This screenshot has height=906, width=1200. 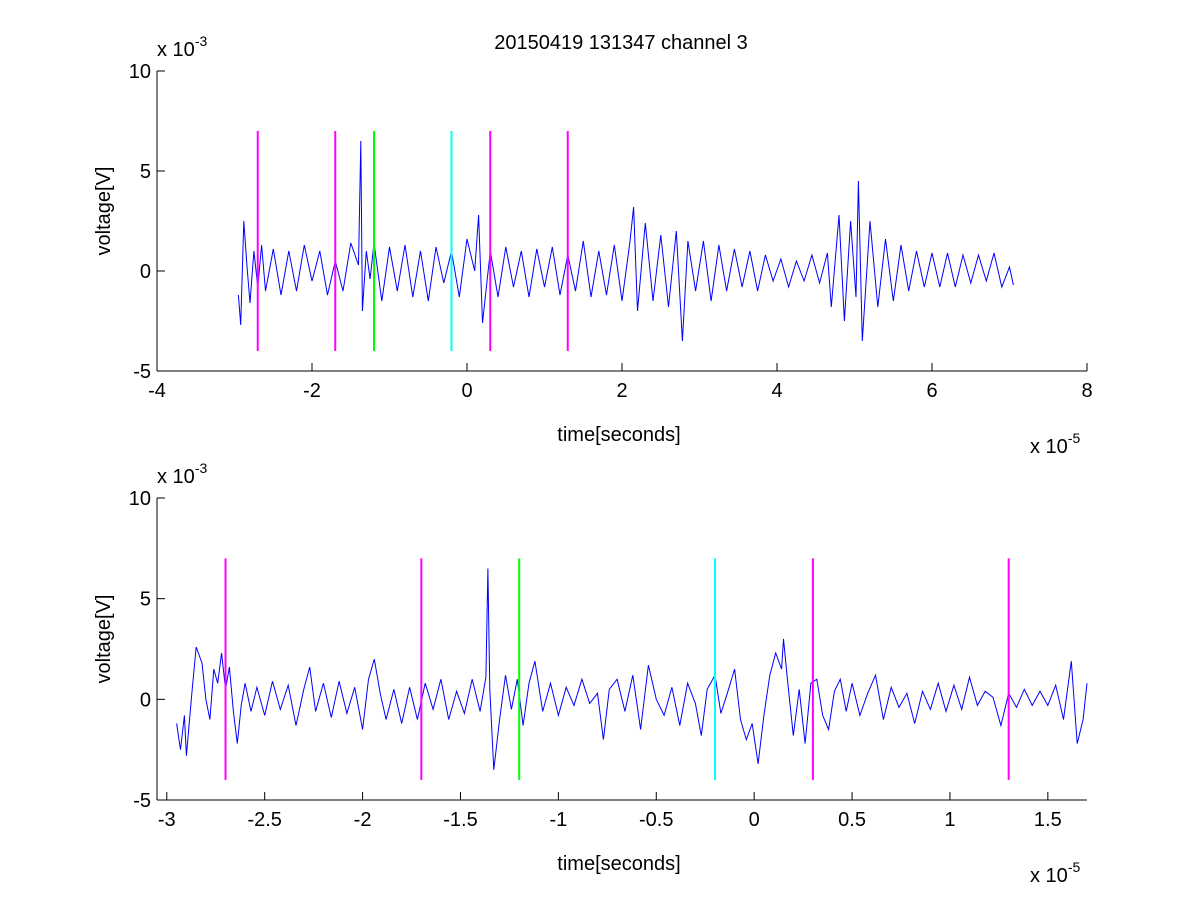 What do you see at coordinates (656, 820) in the screenshot?
I see `x-tick-label: -0.5` at bounding box center [656, 820].